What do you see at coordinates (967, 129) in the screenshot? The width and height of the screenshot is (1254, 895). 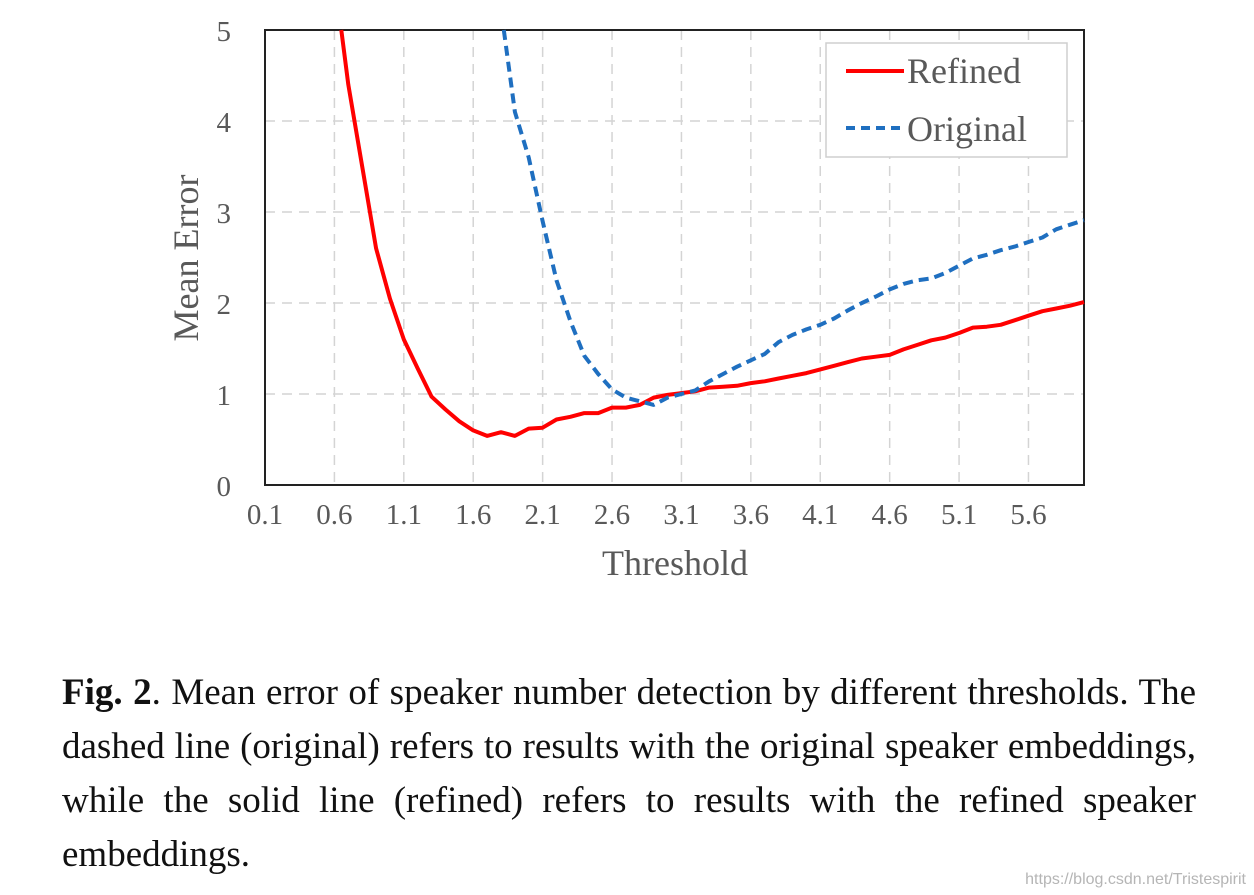 I see `legend-label-original: Original` at bounding box center [967, 129].